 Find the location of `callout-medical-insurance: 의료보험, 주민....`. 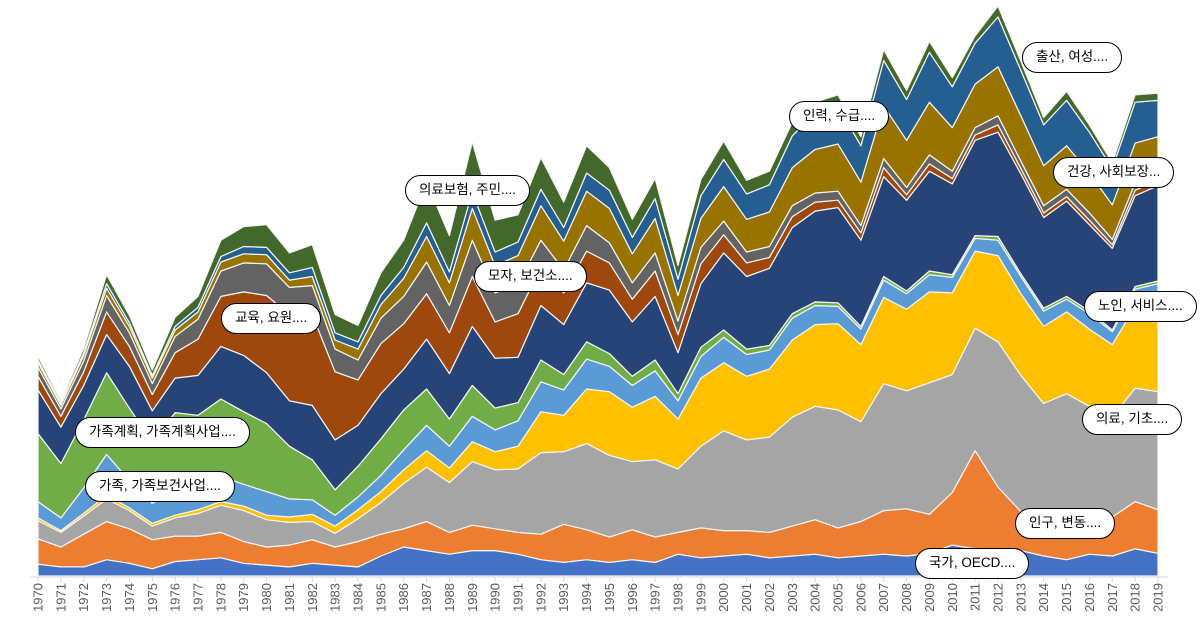

callout-medical-insurance: 의료보험, 주민.... is located at coordinates (468, 190).